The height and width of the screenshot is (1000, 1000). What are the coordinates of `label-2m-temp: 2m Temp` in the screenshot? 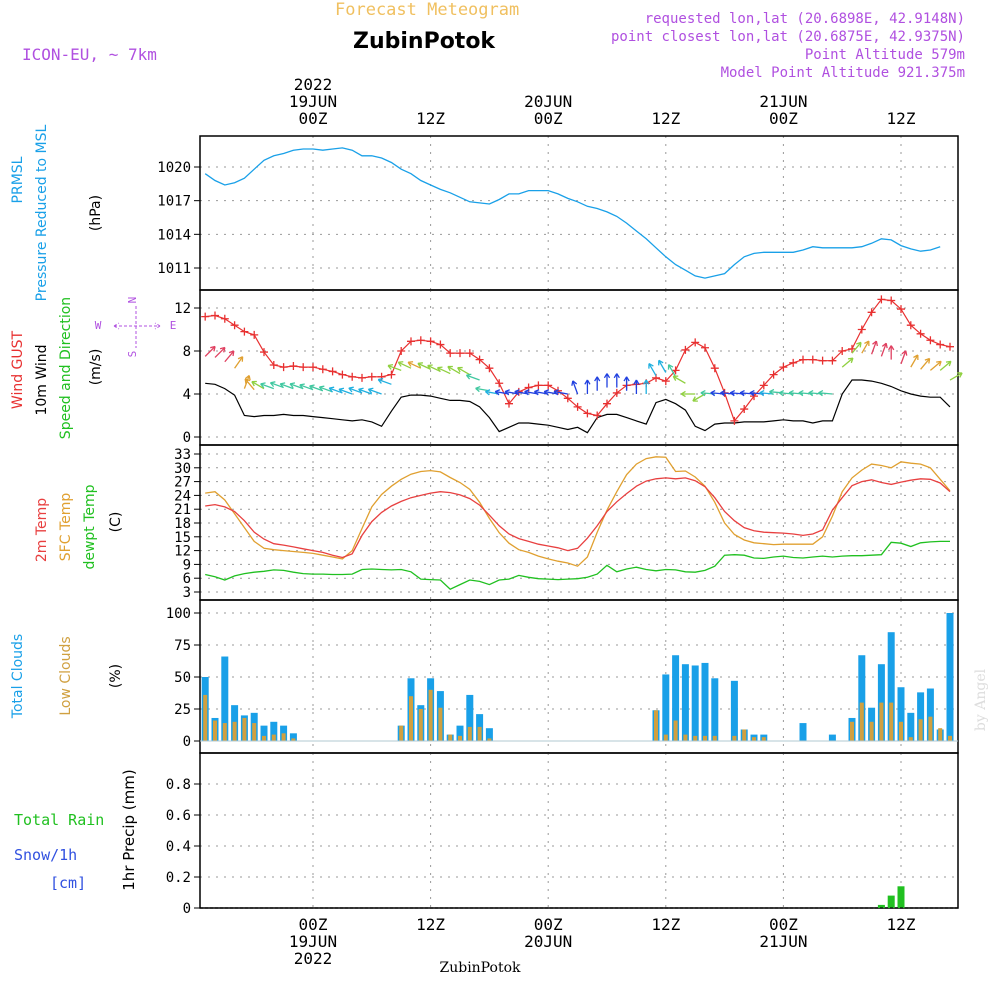 It's located at (42, 530).